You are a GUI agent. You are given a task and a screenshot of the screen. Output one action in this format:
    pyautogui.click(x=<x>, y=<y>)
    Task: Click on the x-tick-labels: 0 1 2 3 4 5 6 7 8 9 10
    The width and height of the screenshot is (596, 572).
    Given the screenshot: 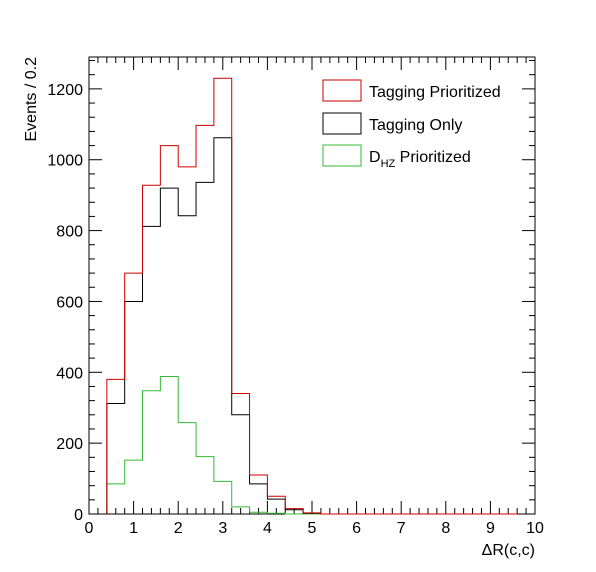 What is the action you would take?
    pyautogui.click(x=314, y=528)
    